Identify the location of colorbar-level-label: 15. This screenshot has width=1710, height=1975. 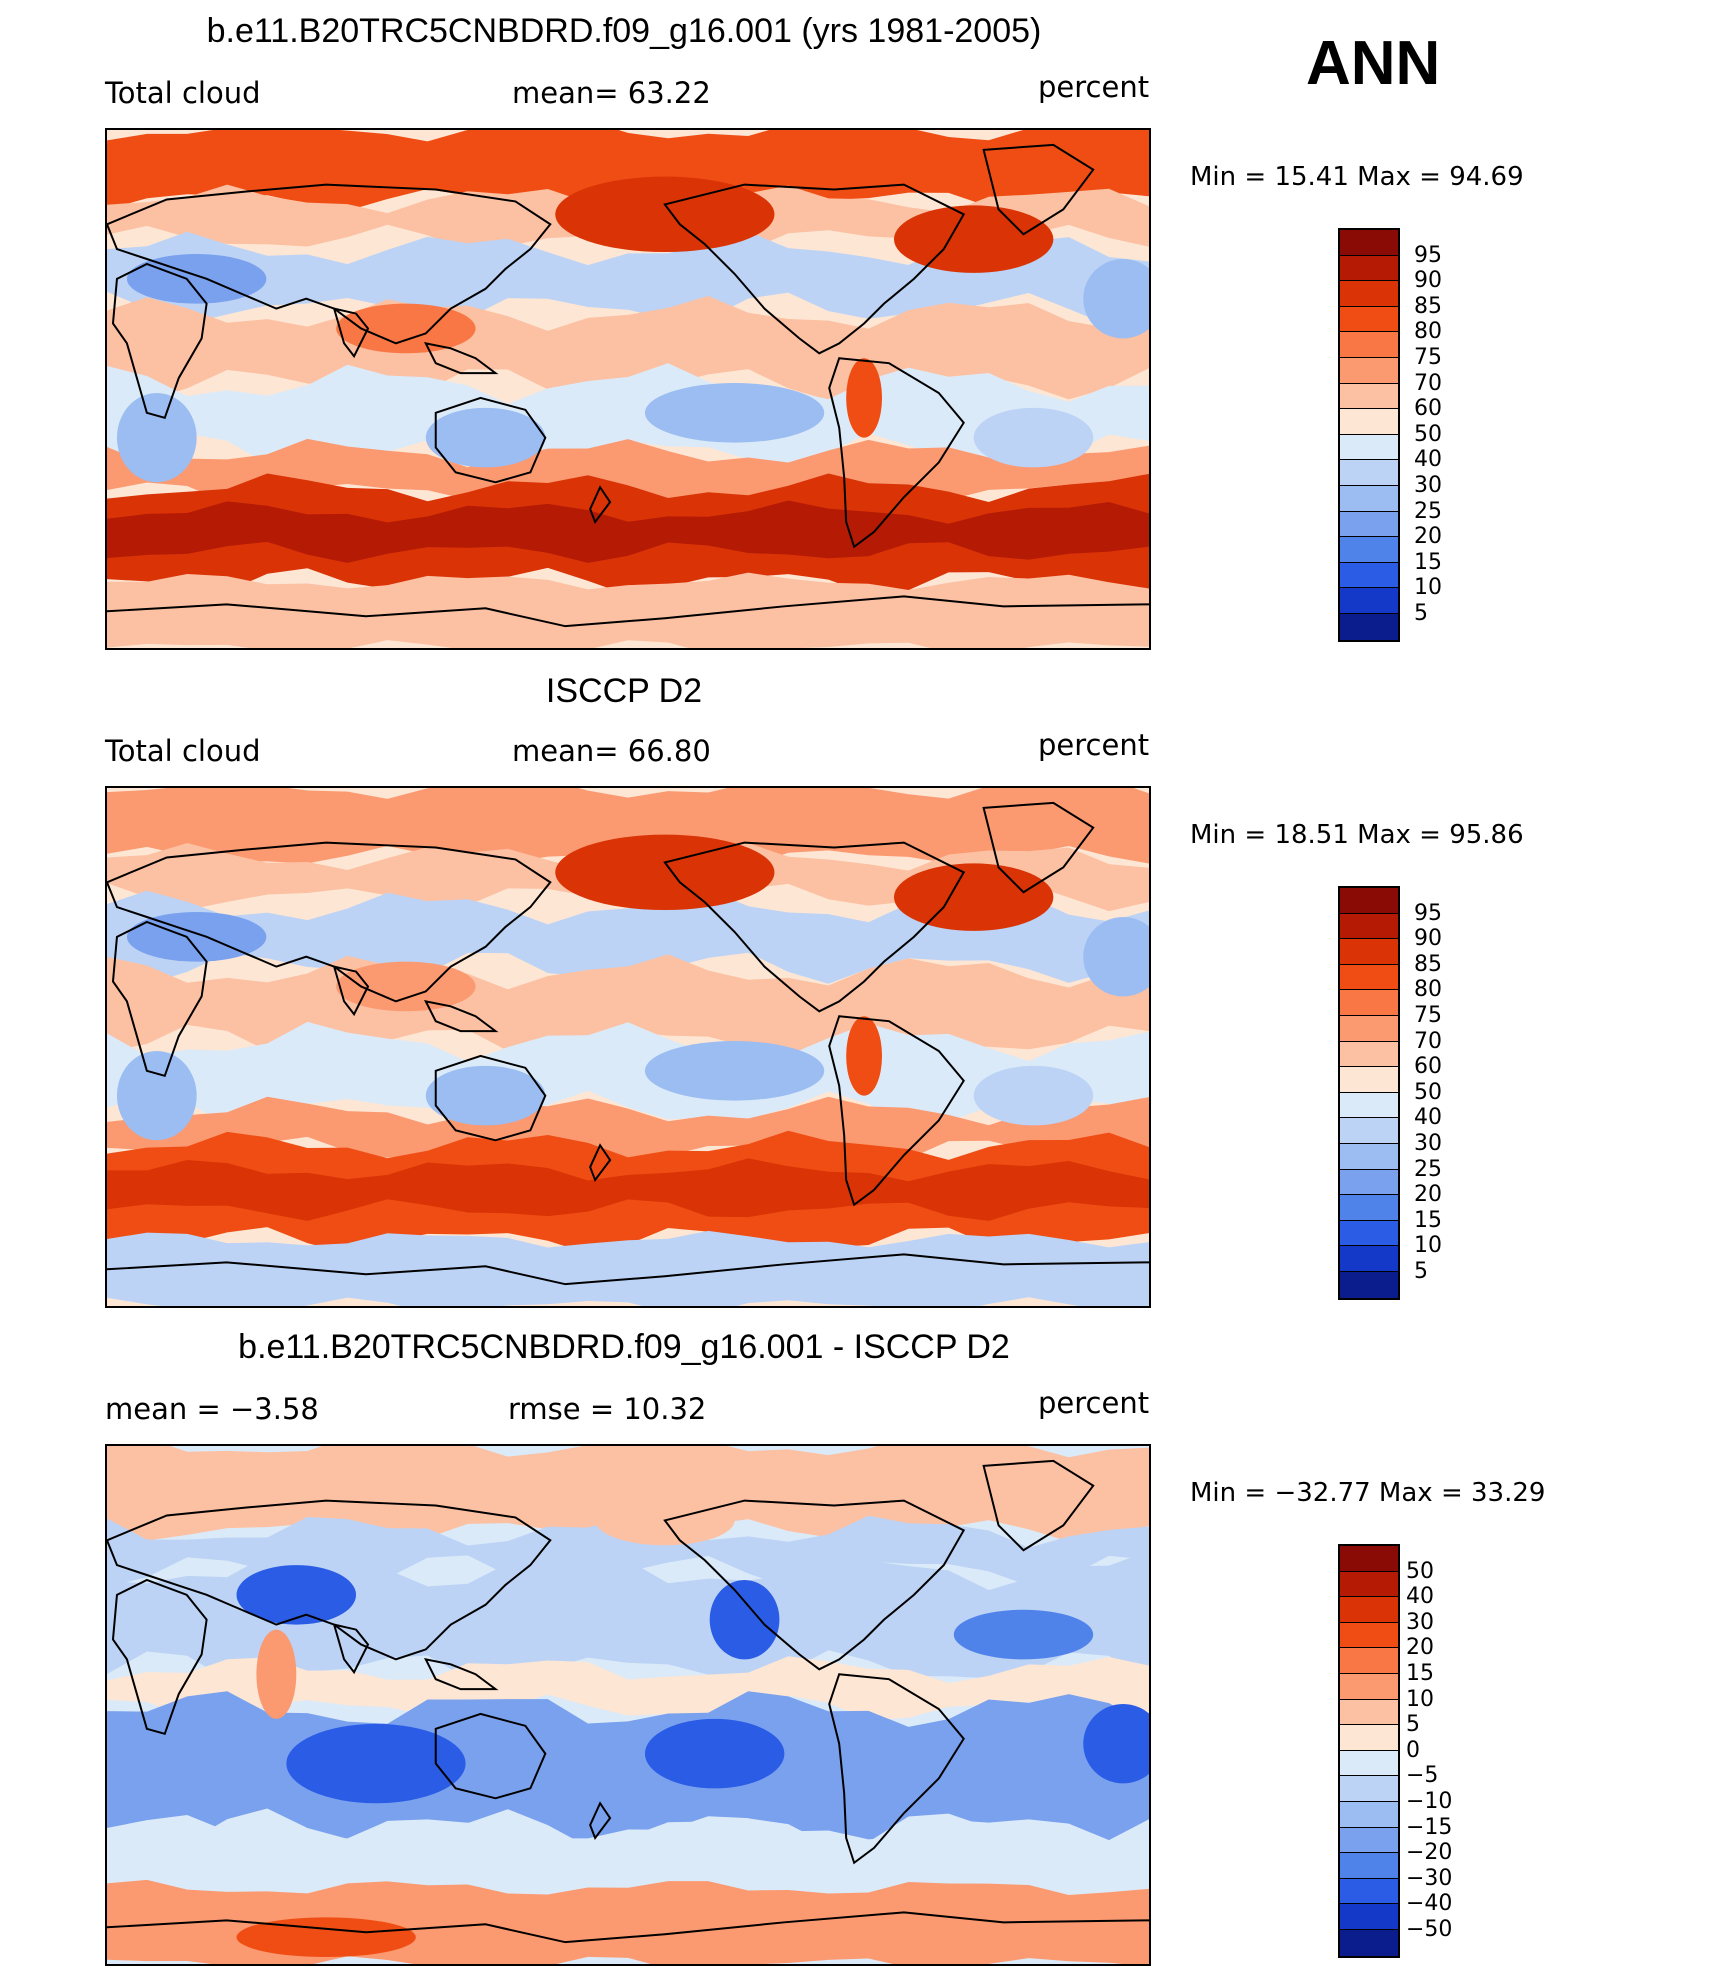
(1428, 562).